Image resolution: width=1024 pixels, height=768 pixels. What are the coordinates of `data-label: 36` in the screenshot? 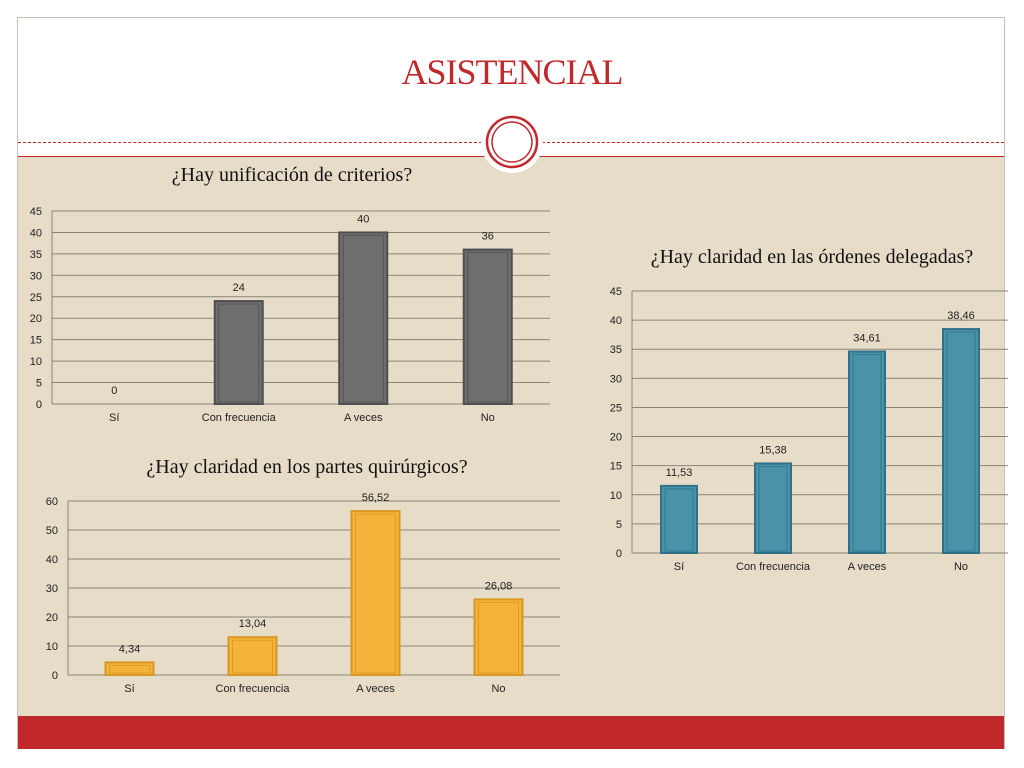 It's located at (488, 237).